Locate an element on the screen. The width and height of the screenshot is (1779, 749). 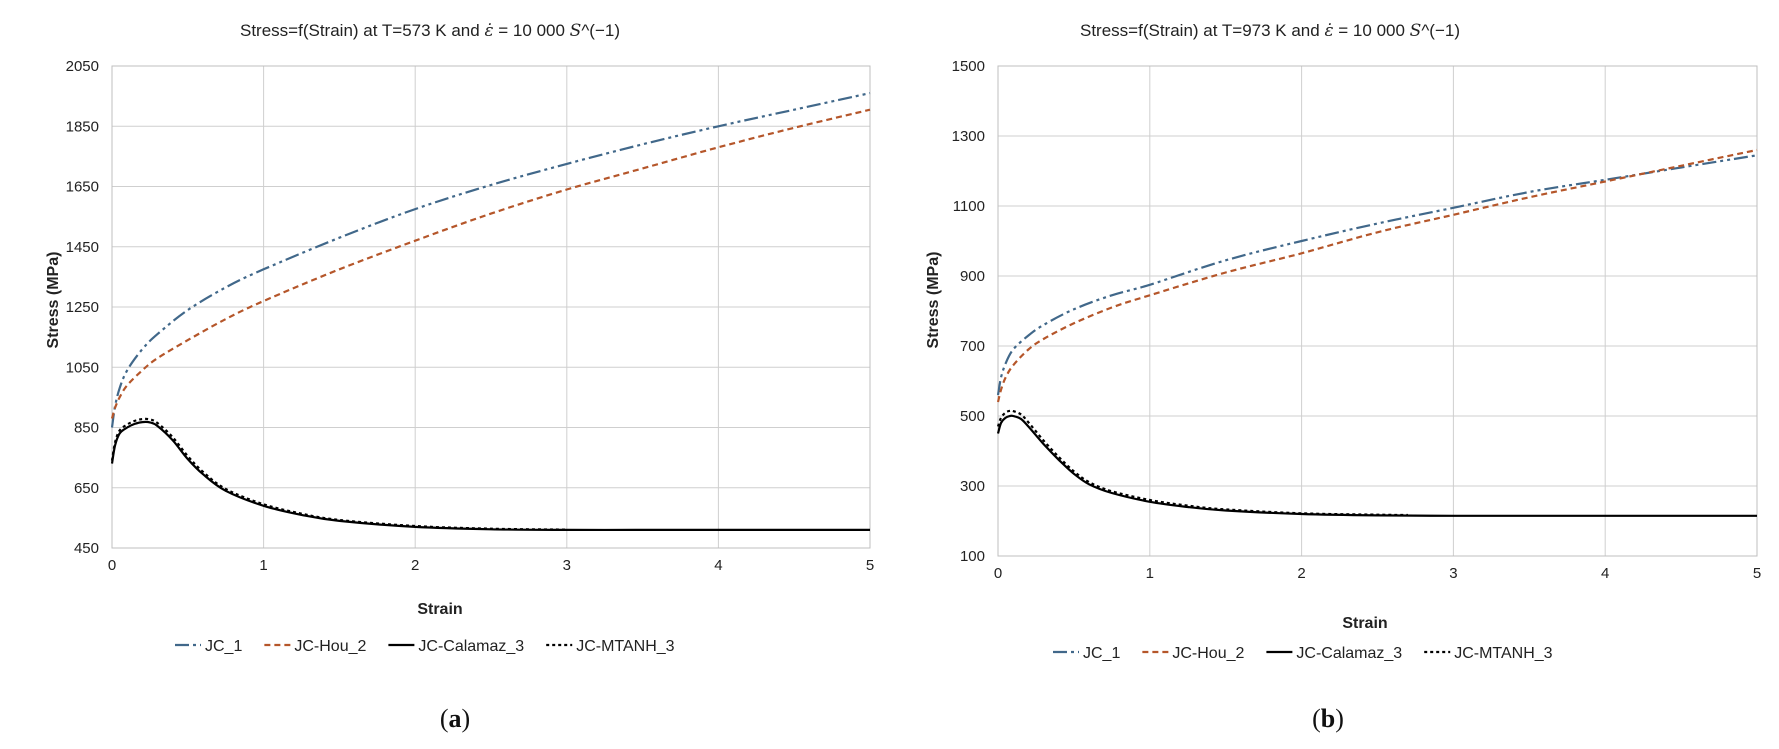
y-tick-label: 1050 is located at coordinates (82, 367).